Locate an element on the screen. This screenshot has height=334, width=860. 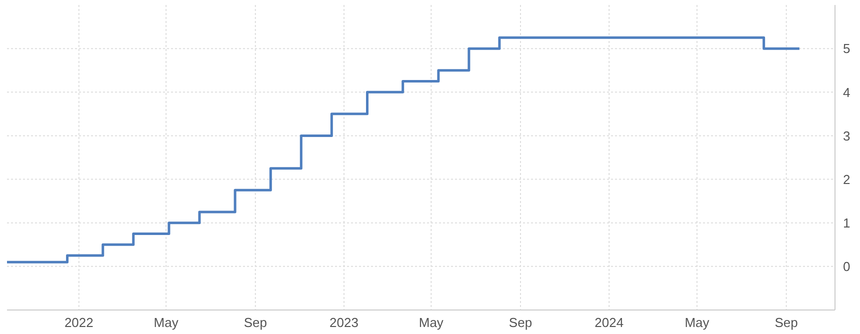
y-tick-label: 4 is located at coordinates (846, 92).